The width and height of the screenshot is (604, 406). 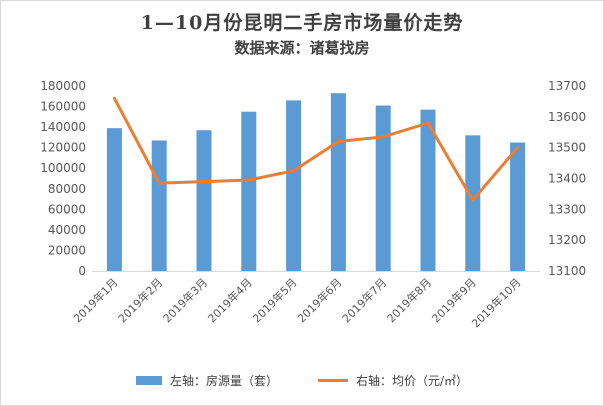 I want to click on y-left-tick-label: 140000, so click(x=63, y=127).